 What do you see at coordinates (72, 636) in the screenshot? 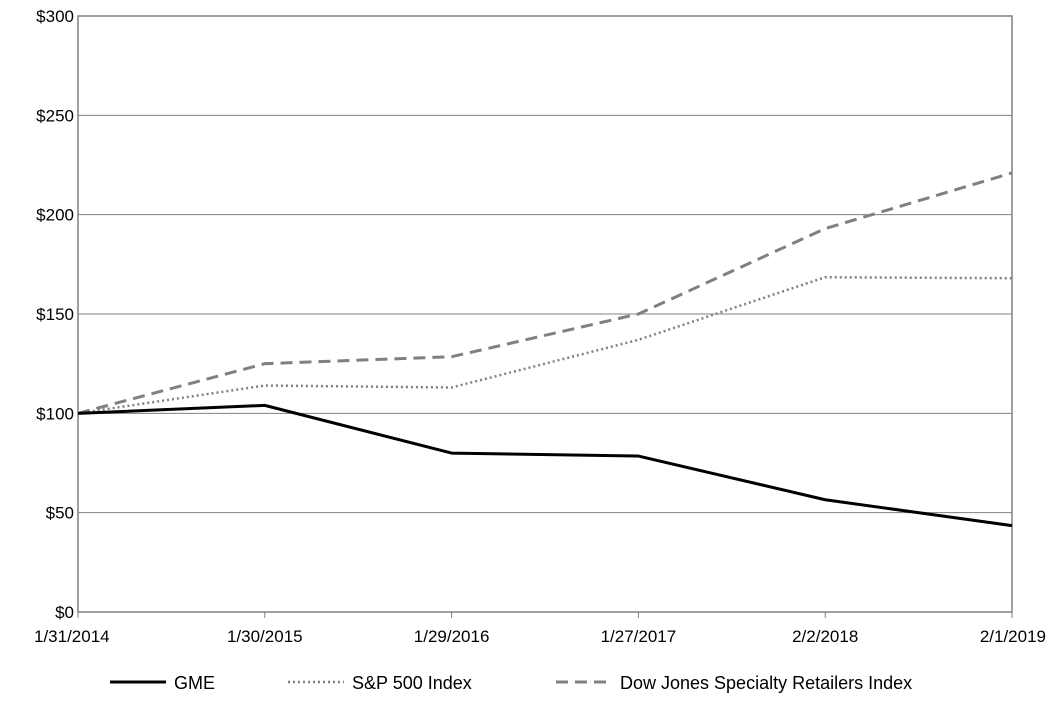
I see `x-tick-label: 1/31/2014` at bounding box center [72, 636].